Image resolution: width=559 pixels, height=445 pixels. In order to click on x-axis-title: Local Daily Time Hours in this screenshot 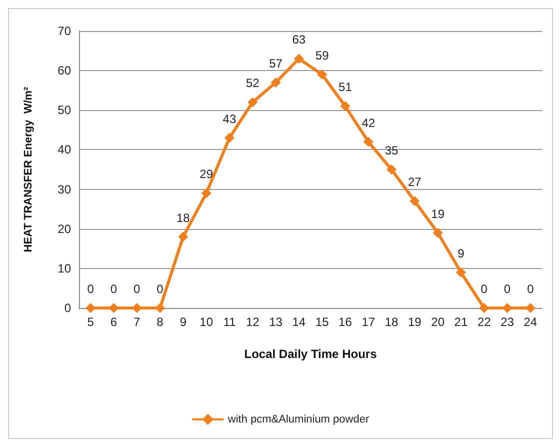, I will do `click(311, 354)`.